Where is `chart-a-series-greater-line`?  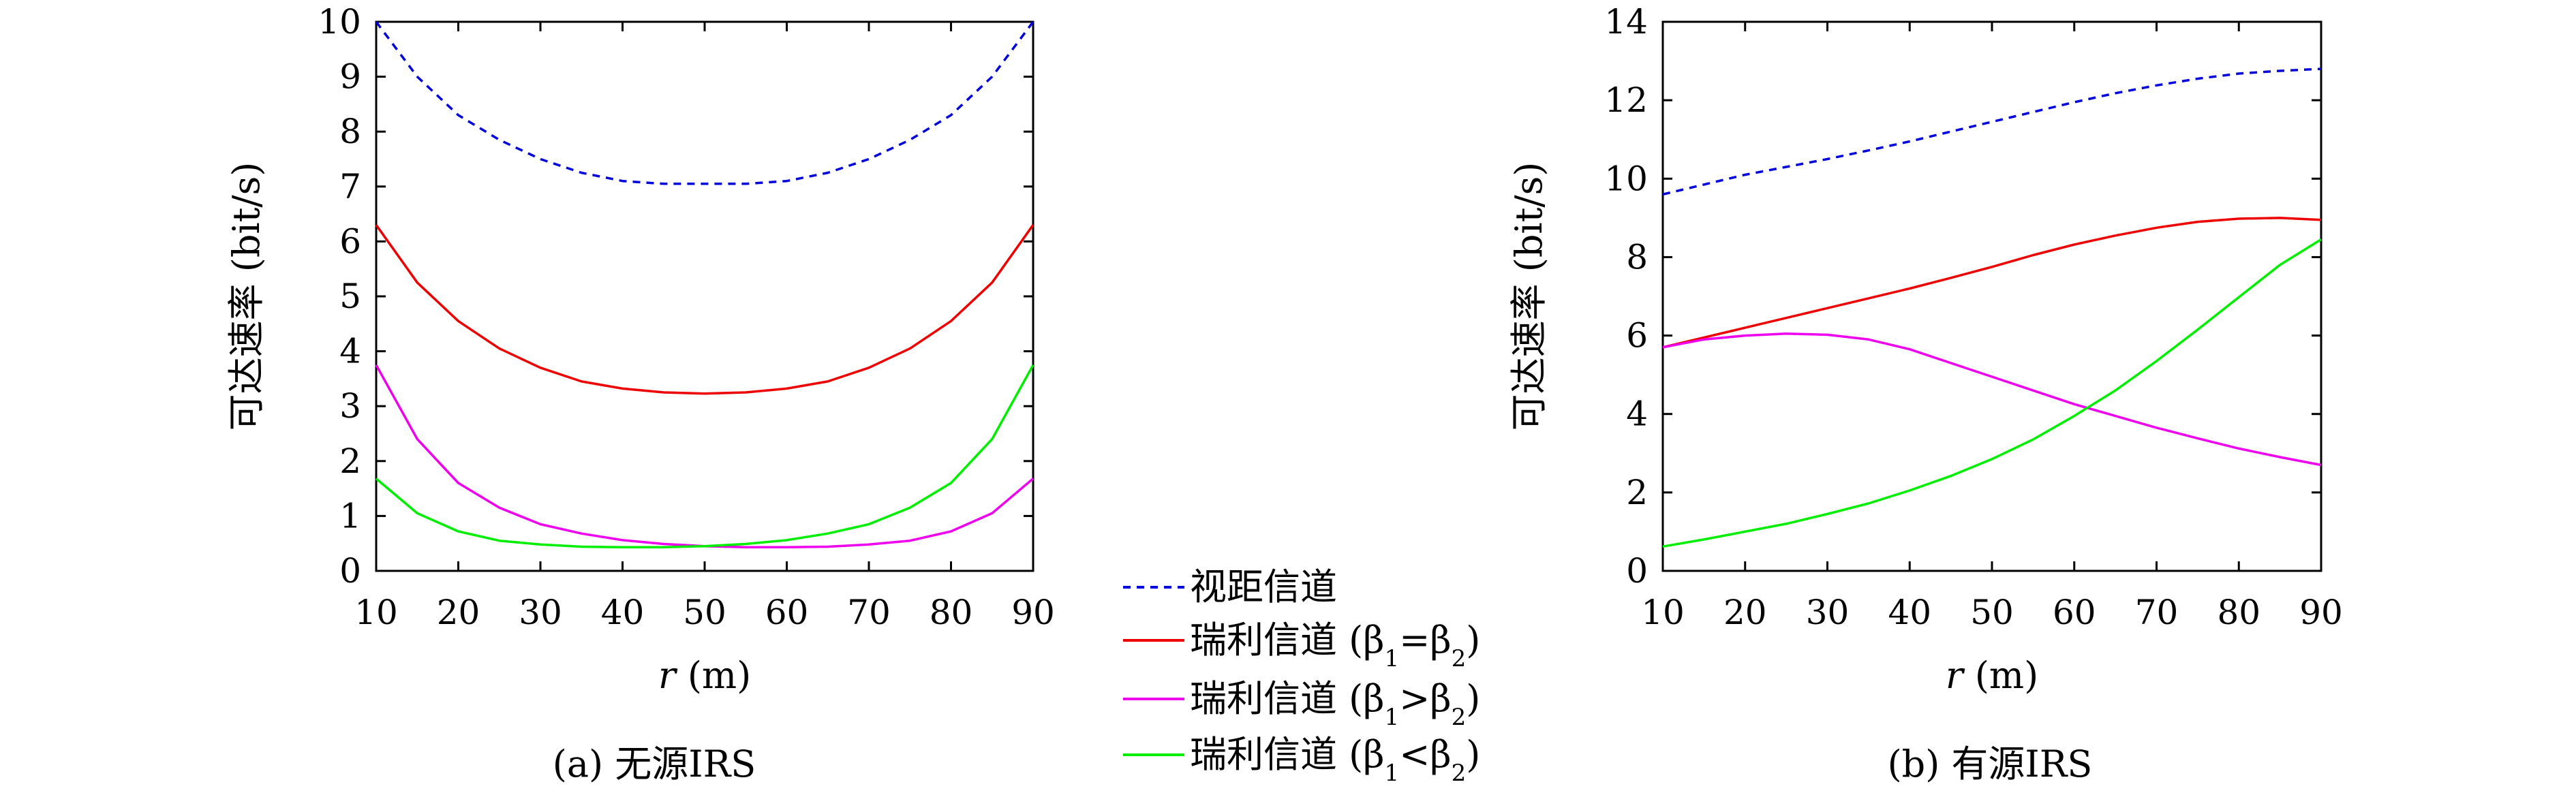
chart-a-series-greater-line is located at coordinates (704, 456).